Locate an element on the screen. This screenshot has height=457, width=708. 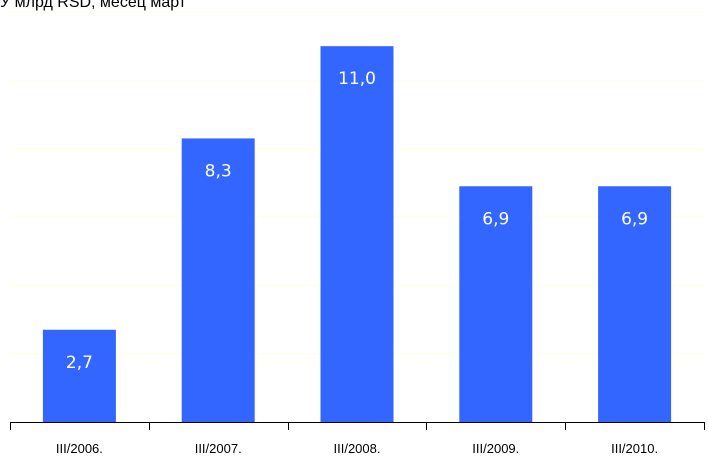
chart-title: У млрд RSD, месец март is located at coordinates (93, 5).